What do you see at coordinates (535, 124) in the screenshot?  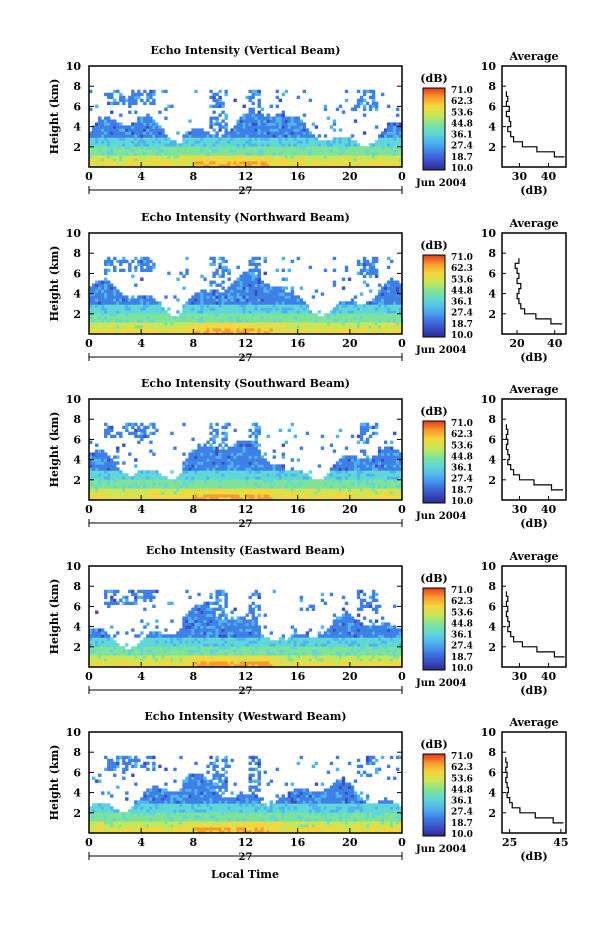 I see `profile-line` at bounding box center [535, 124].